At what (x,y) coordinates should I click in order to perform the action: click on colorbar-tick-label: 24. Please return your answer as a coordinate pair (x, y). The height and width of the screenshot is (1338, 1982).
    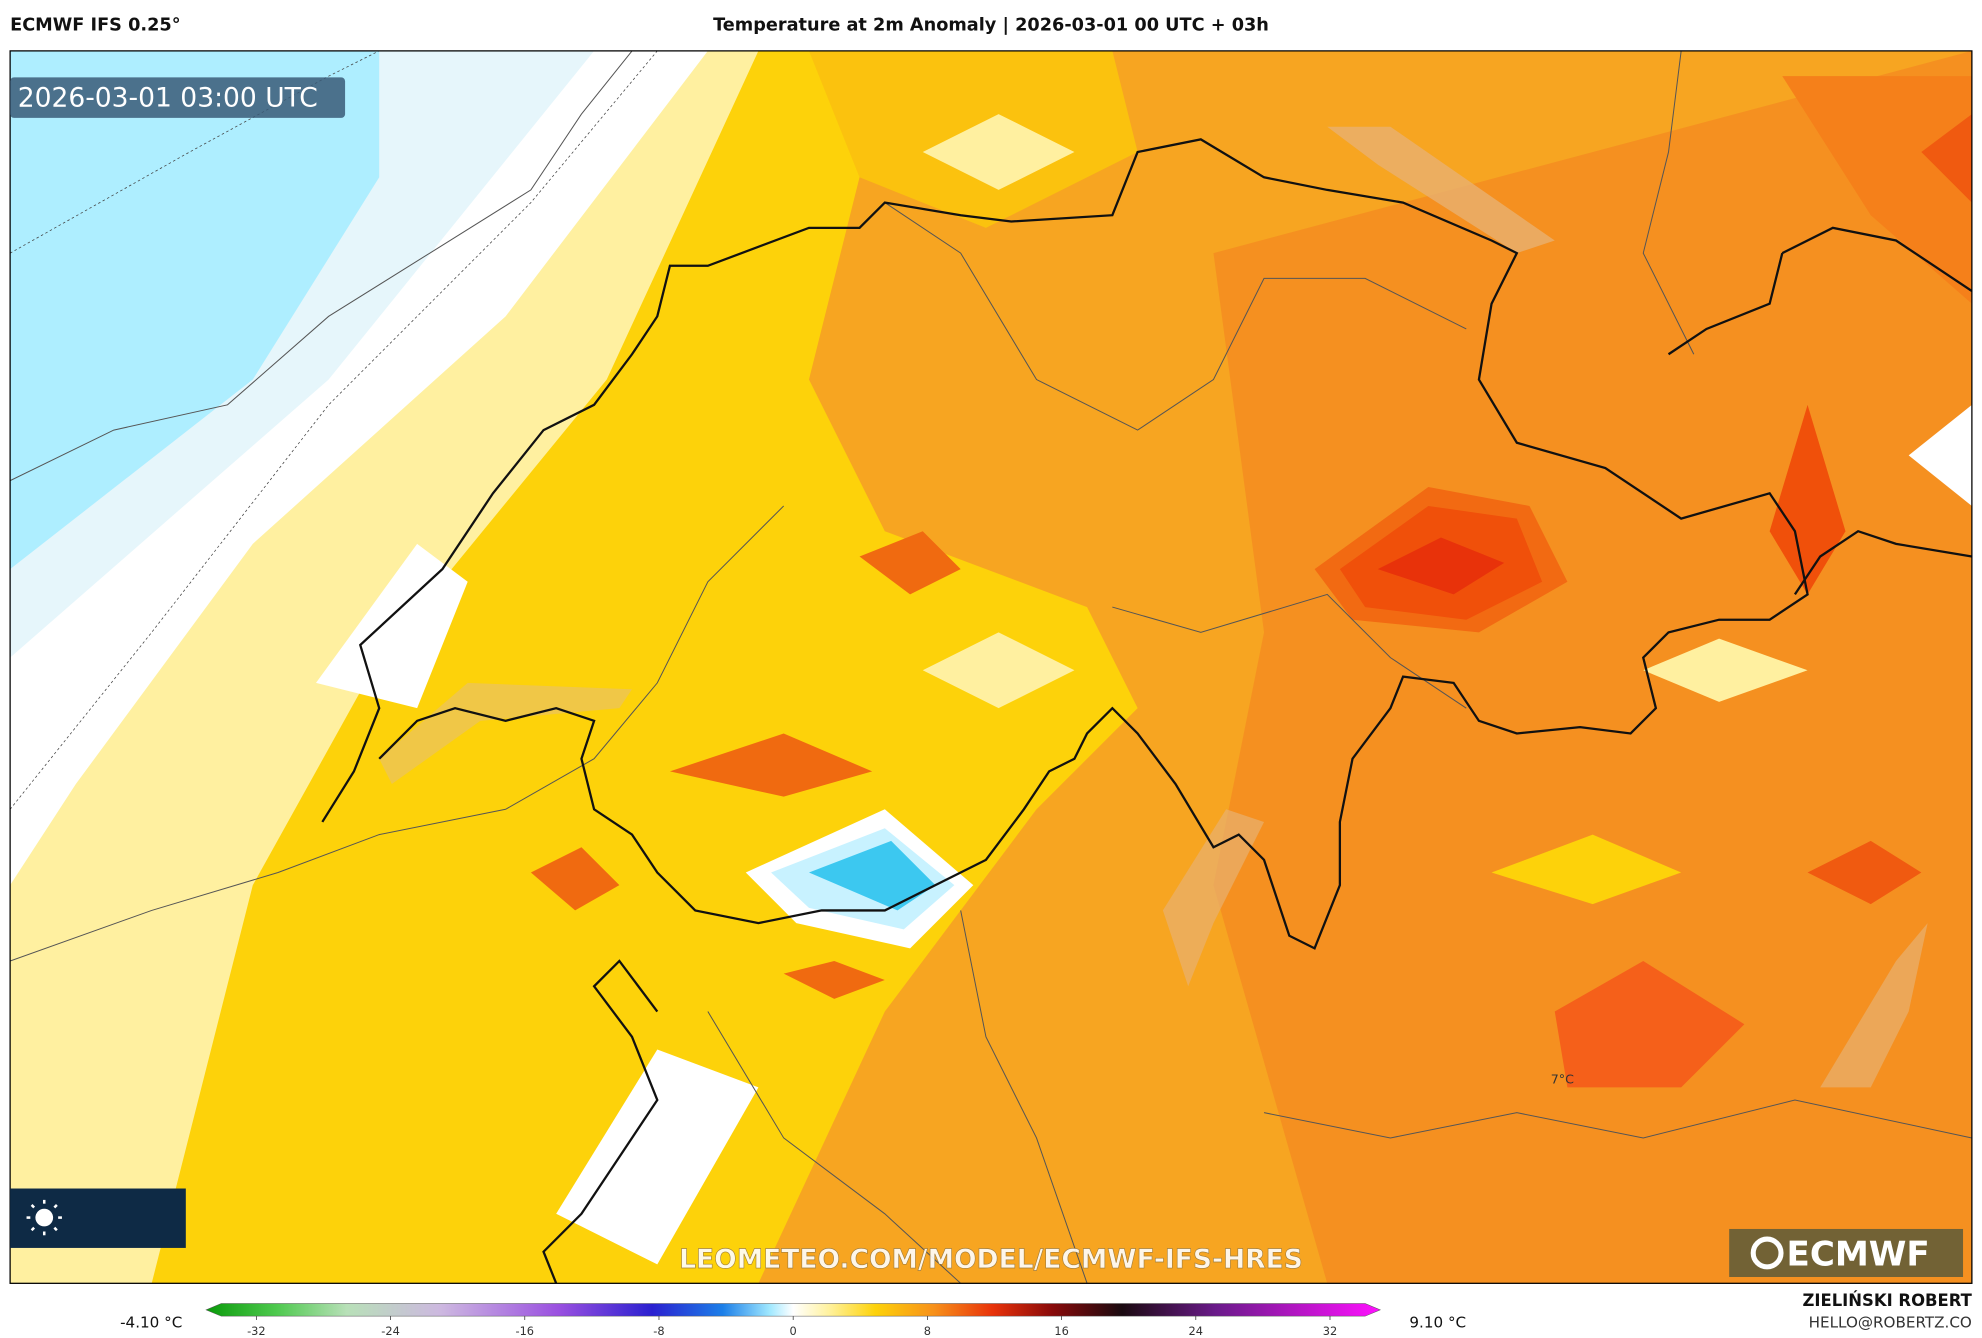
    Looking at the image, I should click on (1196, 1331).